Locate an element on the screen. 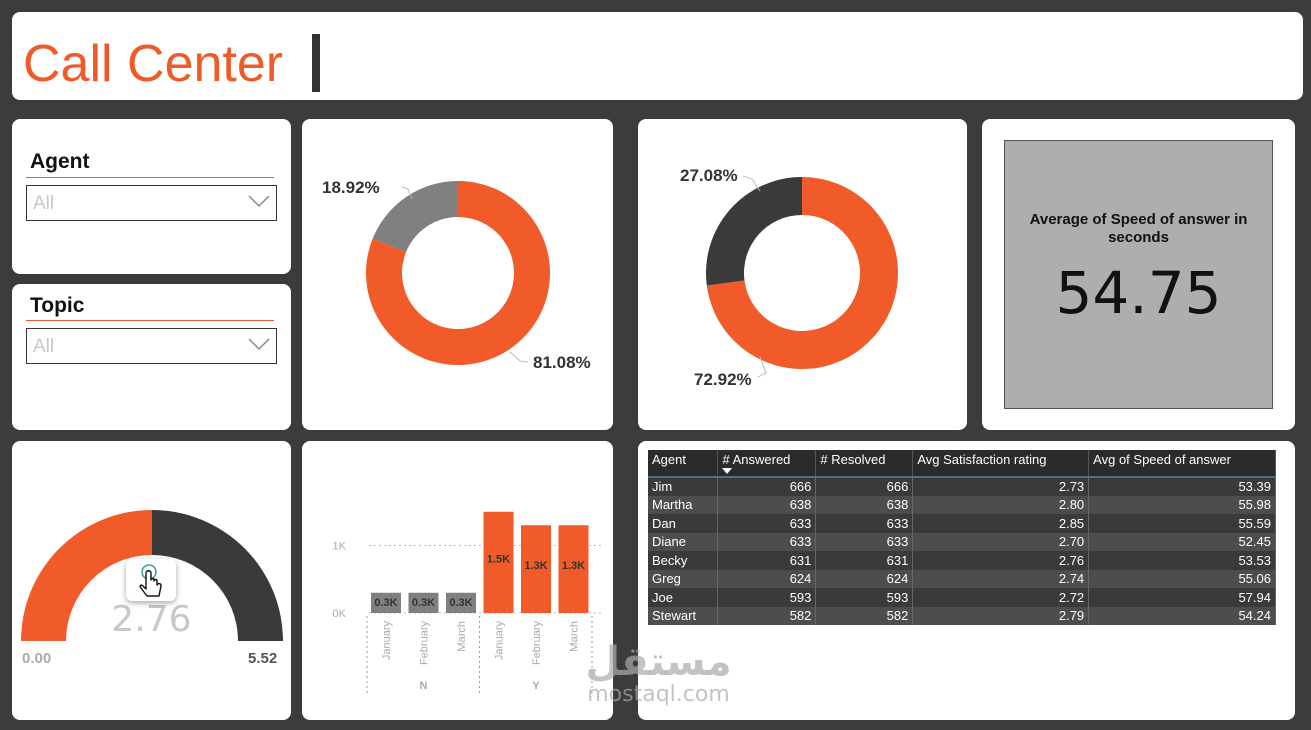 The width and height of the screenshot is (1311, 730). table-cell-agent: Diane is located at coordinates (683, 541).